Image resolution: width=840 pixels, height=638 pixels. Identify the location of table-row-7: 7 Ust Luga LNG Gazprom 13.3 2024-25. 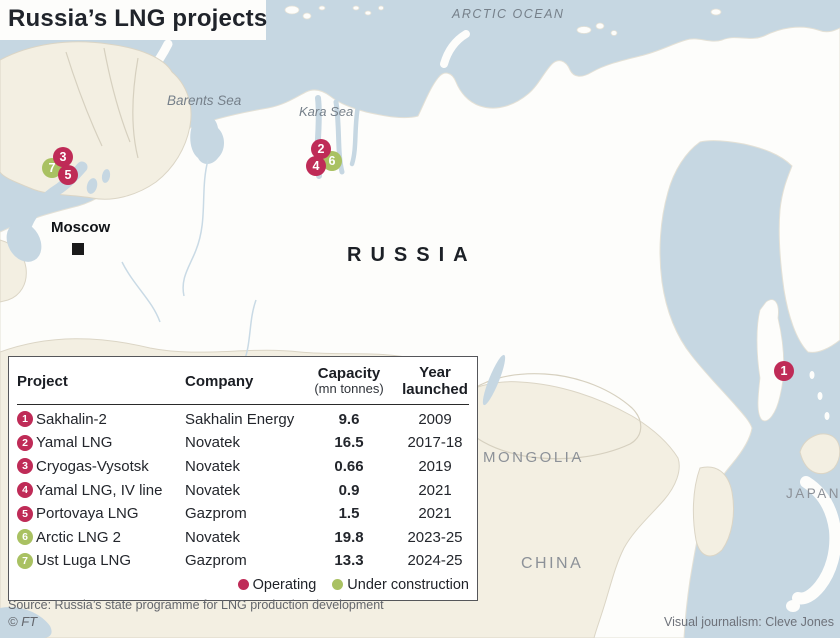
(244, 561).